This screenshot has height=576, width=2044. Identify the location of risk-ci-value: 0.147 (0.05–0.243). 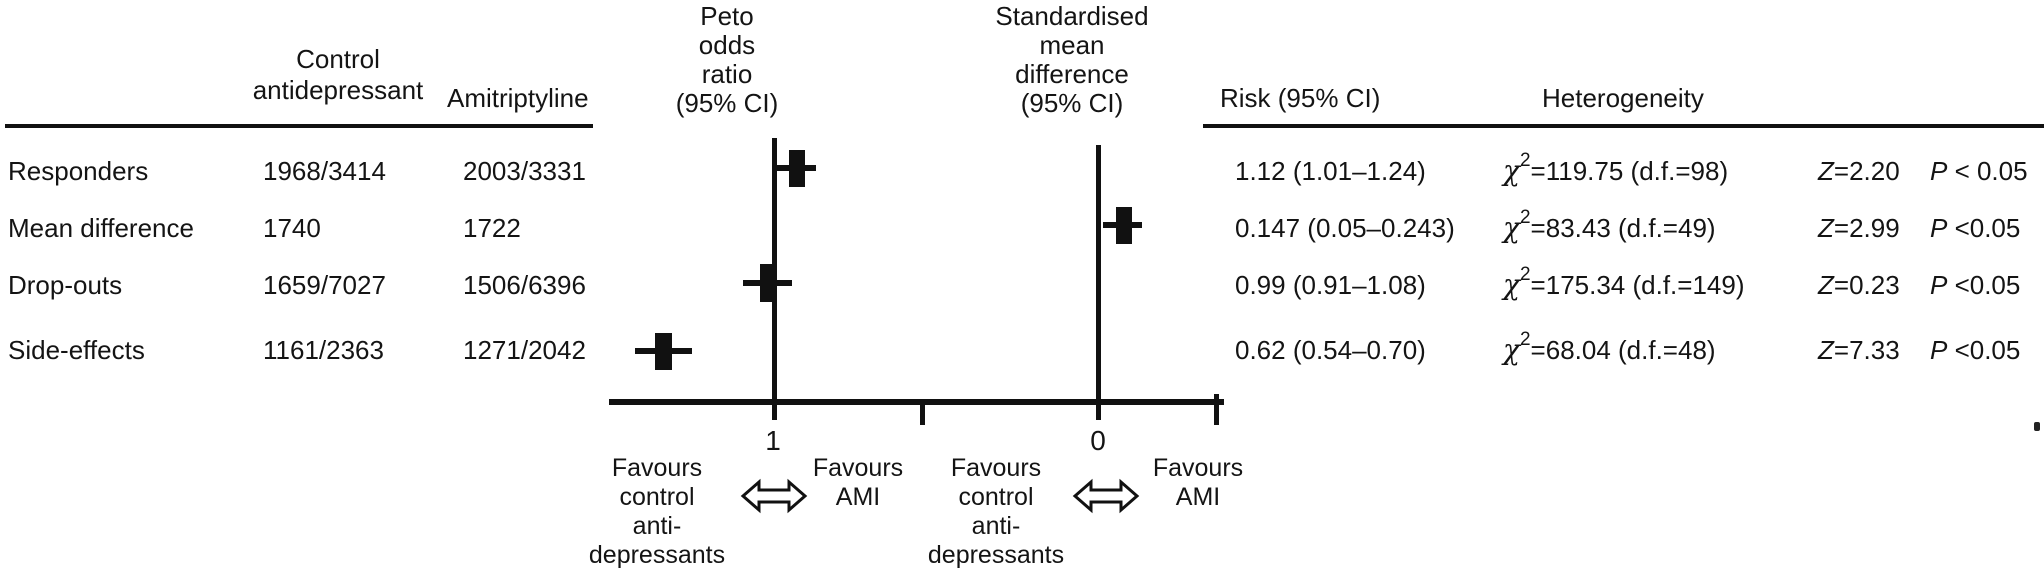
(1345, 228).